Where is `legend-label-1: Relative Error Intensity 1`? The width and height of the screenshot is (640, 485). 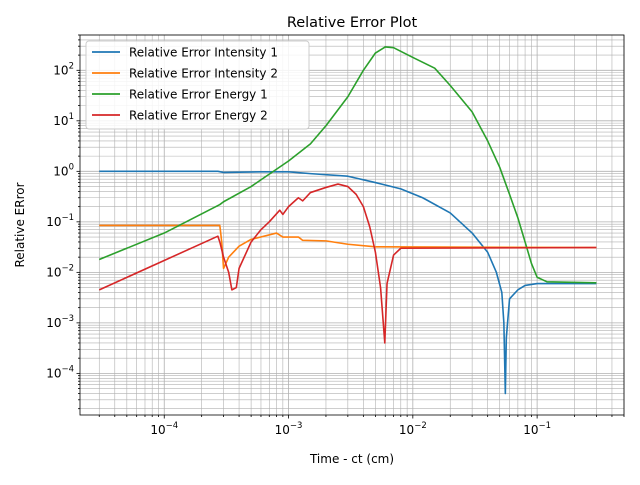 legend-label-1: Relative Error Intensity 1 is located at coordinates (203, 53).